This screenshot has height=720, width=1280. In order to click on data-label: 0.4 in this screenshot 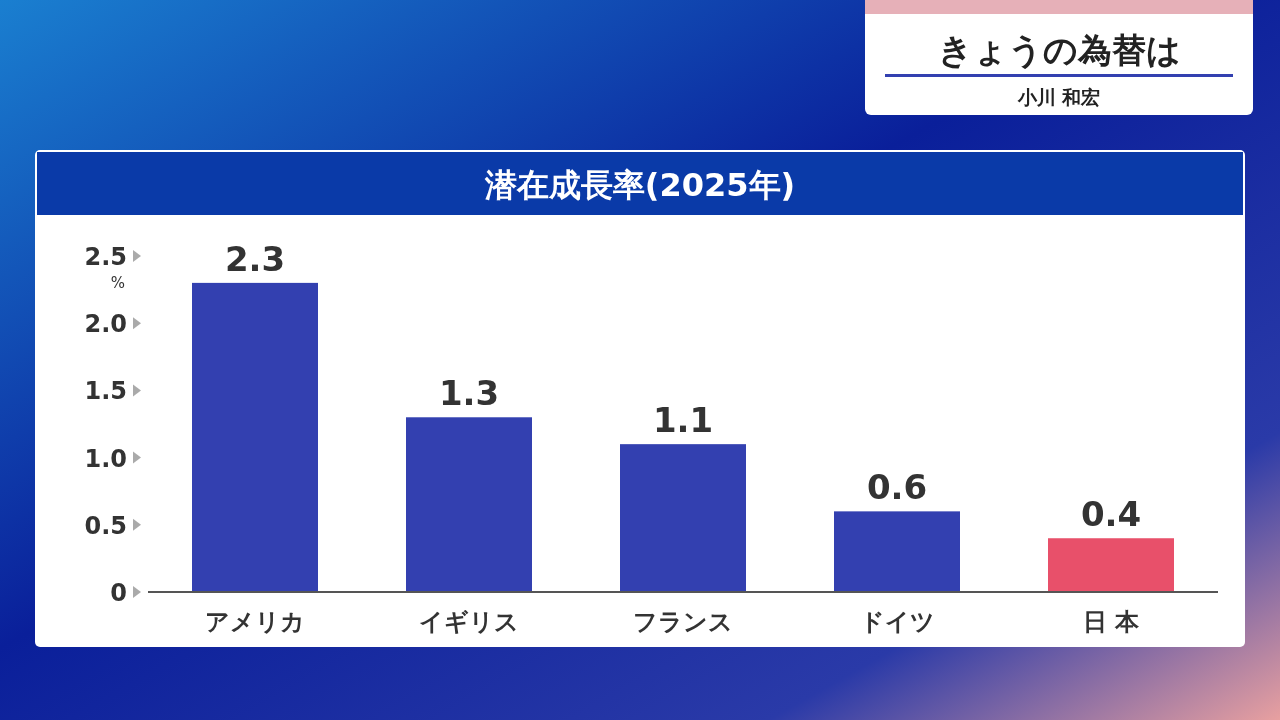, I will do `click(1111, 514)`.